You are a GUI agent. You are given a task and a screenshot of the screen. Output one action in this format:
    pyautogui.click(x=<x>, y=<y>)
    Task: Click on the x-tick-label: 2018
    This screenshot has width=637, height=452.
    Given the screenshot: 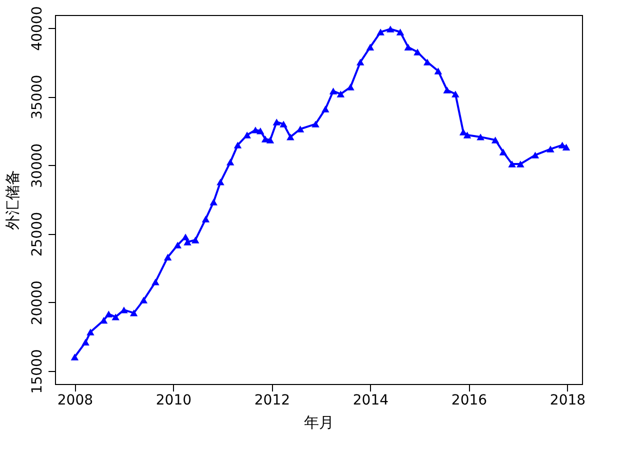 What is the action you would take?
    pyautogui.click(x=568, y=400)
    